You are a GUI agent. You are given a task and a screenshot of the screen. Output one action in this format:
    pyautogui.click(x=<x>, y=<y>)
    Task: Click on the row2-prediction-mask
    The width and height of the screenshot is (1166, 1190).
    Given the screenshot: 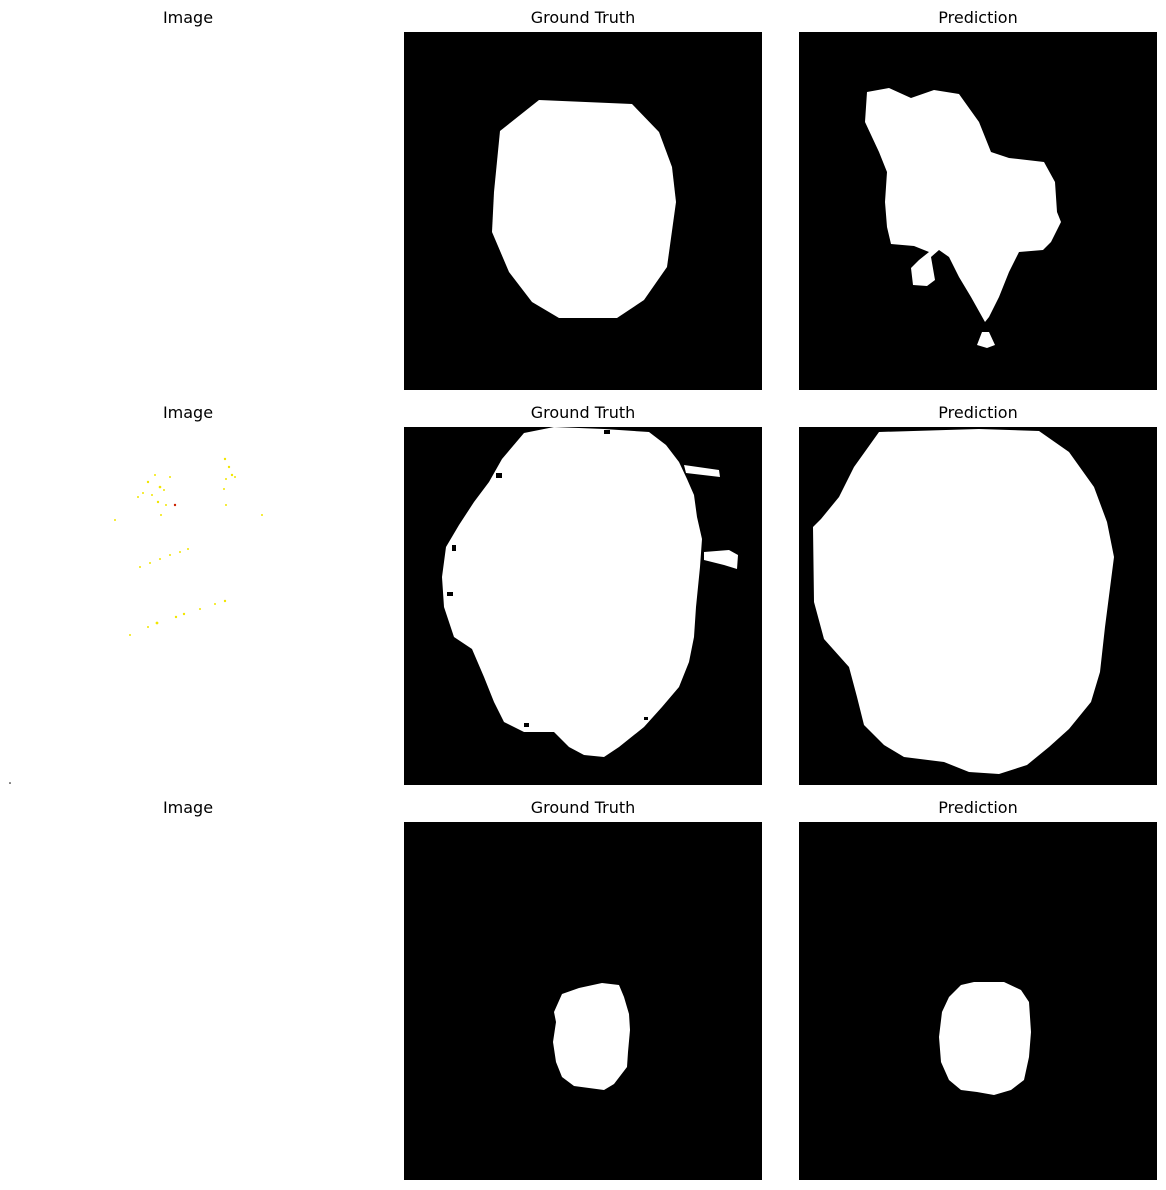 What is the action you would take?
    pyautogui.click(x=978, y=606)
    